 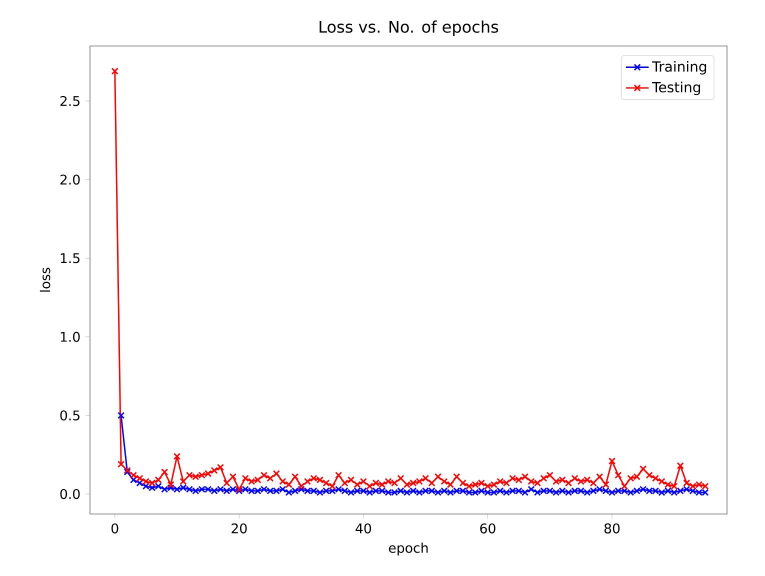 I want to click on y-axis-title: loss, so click(x=45, y=280).